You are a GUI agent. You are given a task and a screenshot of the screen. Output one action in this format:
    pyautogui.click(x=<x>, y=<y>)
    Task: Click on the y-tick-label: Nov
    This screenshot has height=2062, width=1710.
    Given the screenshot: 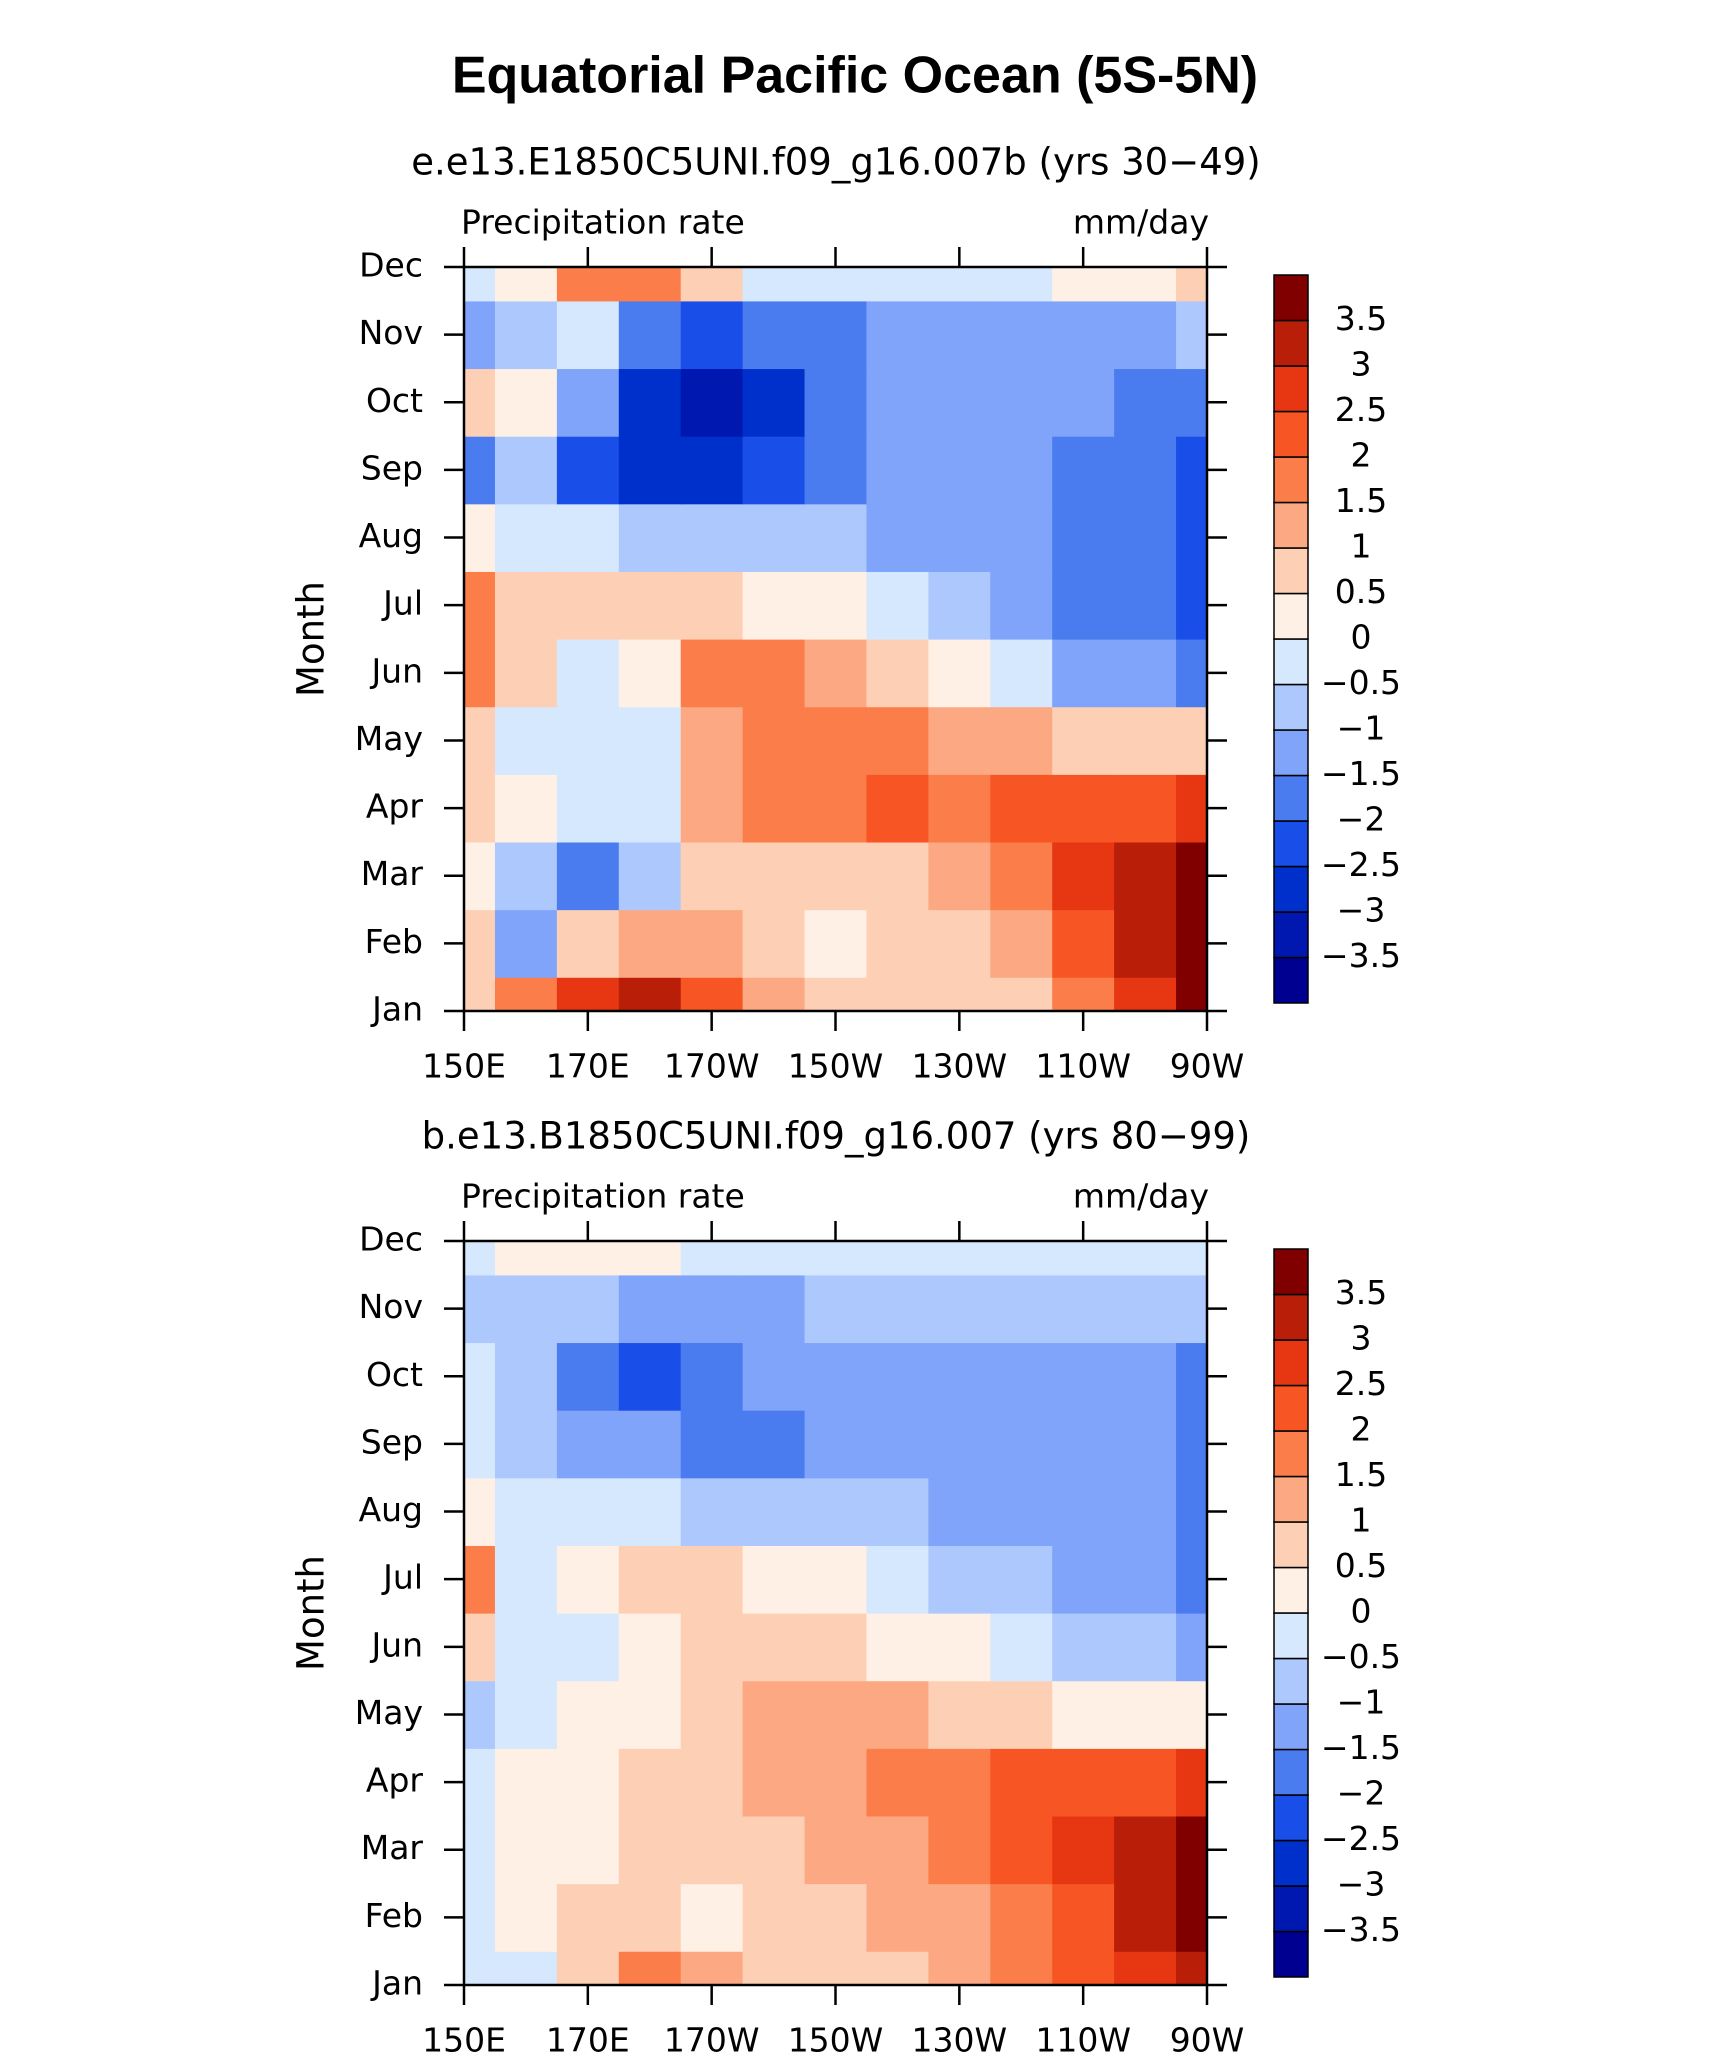 What is the action you would take?
    pyautogui.click(x=391, y=1306)
    